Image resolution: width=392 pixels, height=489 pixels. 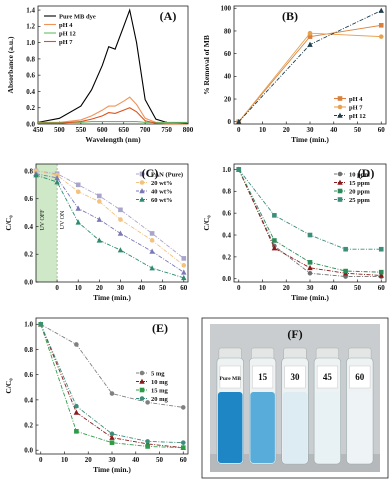 I want to click on x-tick-label: 450, so click(x=38, y=130).